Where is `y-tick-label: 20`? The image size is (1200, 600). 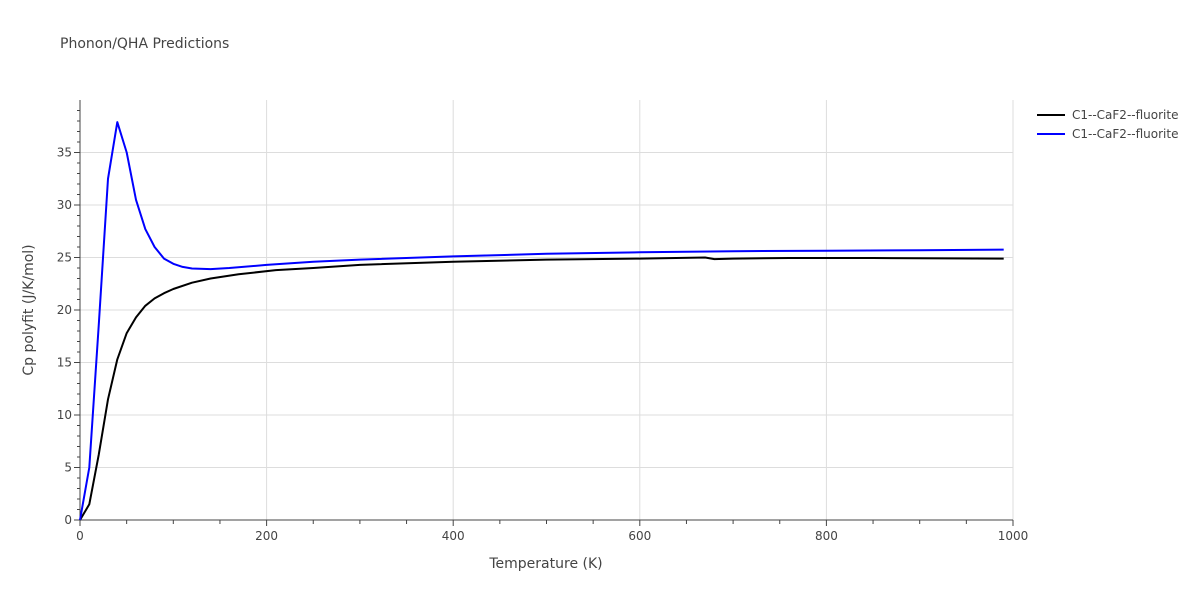 y-tick-label: 20 is located at coordinates (64, 310).